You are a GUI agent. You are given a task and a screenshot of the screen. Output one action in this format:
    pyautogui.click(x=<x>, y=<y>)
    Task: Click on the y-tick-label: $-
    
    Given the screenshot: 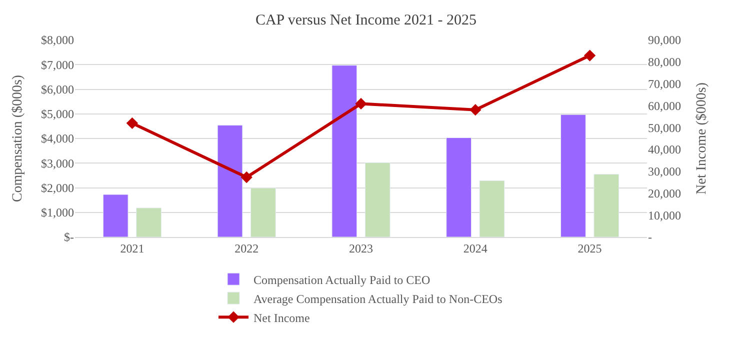 What is the action you would take?
    pyautogui.click(x=69, y=237)
    